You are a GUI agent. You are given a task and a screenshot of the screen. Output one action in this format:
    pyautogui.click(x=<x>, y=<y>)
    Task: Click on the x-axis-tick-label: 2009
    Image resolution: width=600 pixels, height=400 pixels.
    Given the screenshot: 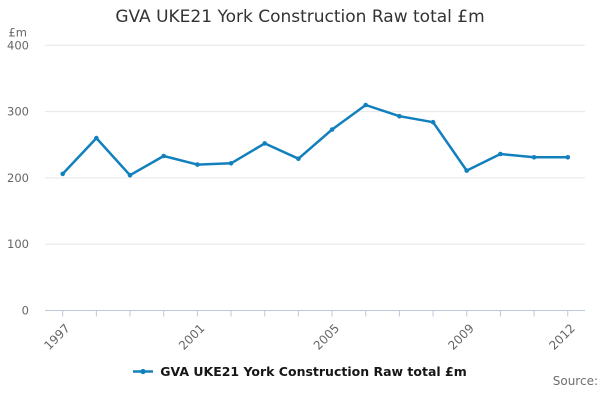 What is the action you would take?
    pyautogui.click(x=460, y=336)
    